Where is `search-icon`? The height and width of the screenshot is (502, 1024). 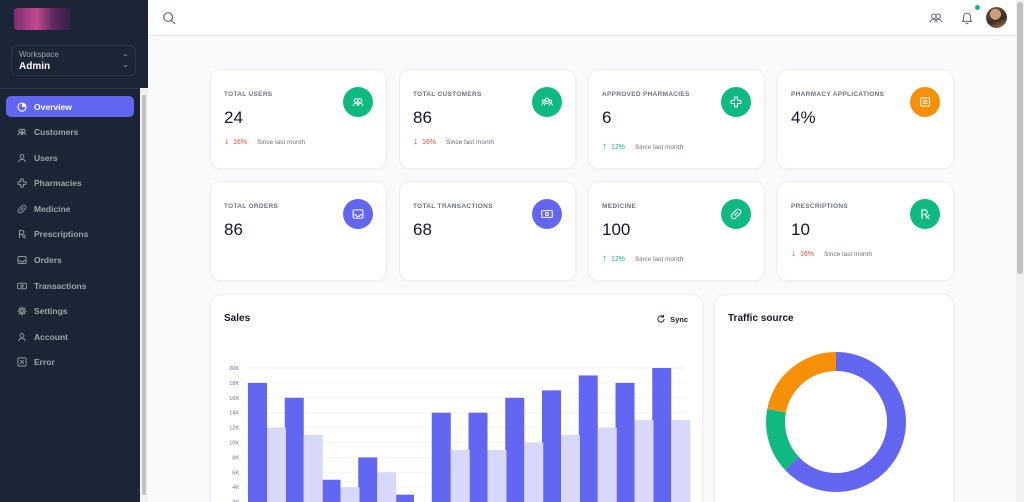 search-icon is located at coordinates (169, 18).